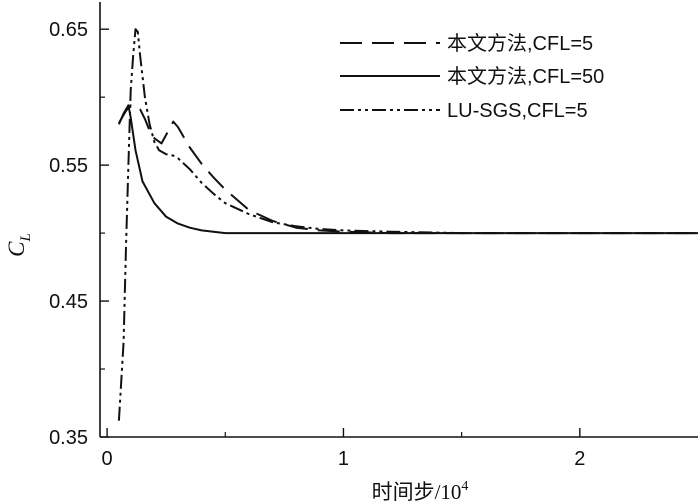  Describe the element at coordinates (68, 166) in the screenshot. I see `y-tick-label: 0.55` at that location.